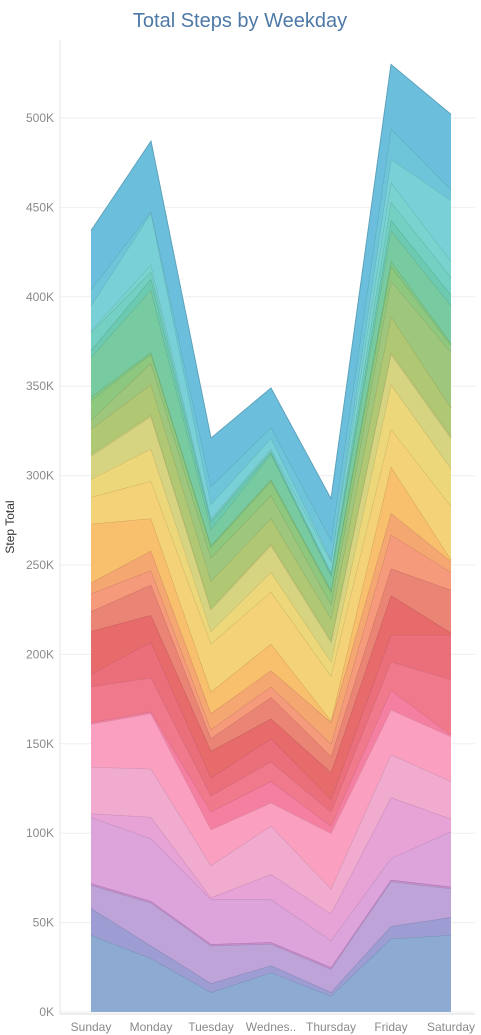 Image resolution: width=481 pixels, height=1035 pixels. What do you see at coordinates (451, 1027) in the screenshot?
I see `x-tick-label: Saturday` at bounding box center [451, 1027].